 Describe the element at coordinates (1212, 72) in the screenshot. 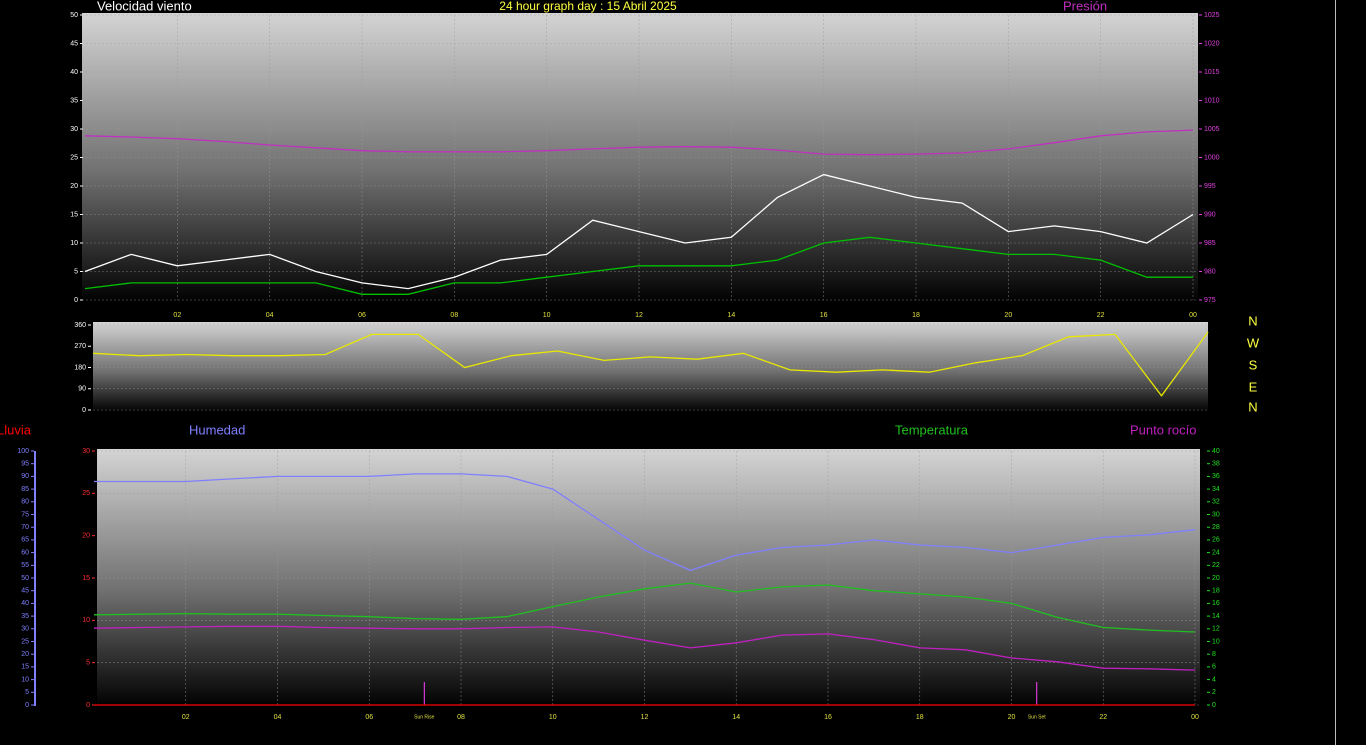

I see `y2-tick-label: 1015` at that location.